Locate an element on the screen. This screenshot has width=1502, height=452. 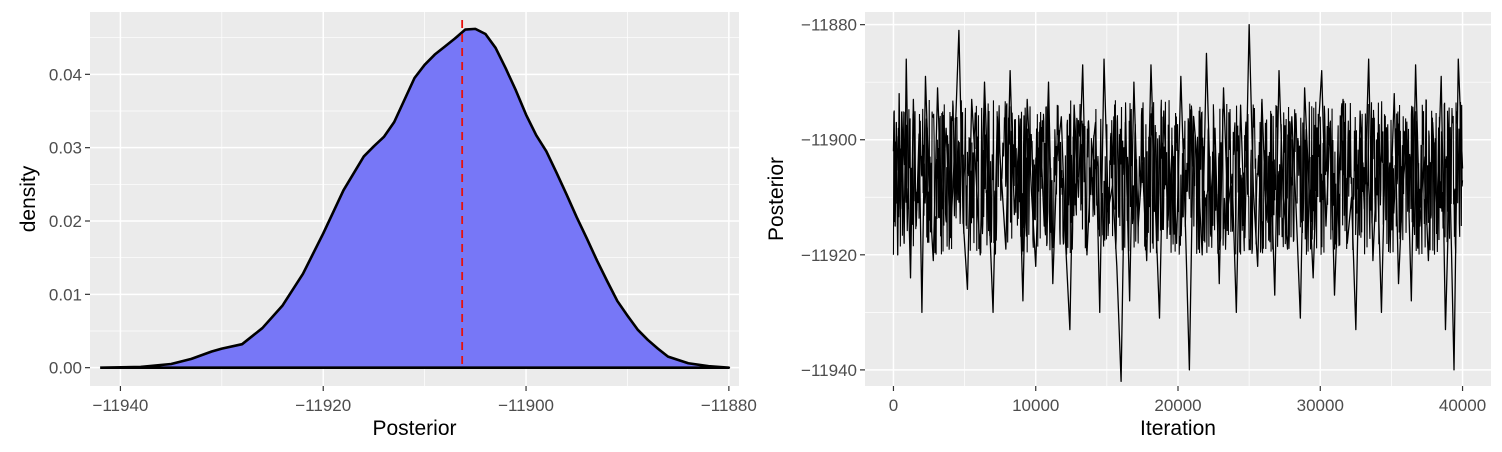
y-tick-label: 0.04 is located at coordinates (65, 74).